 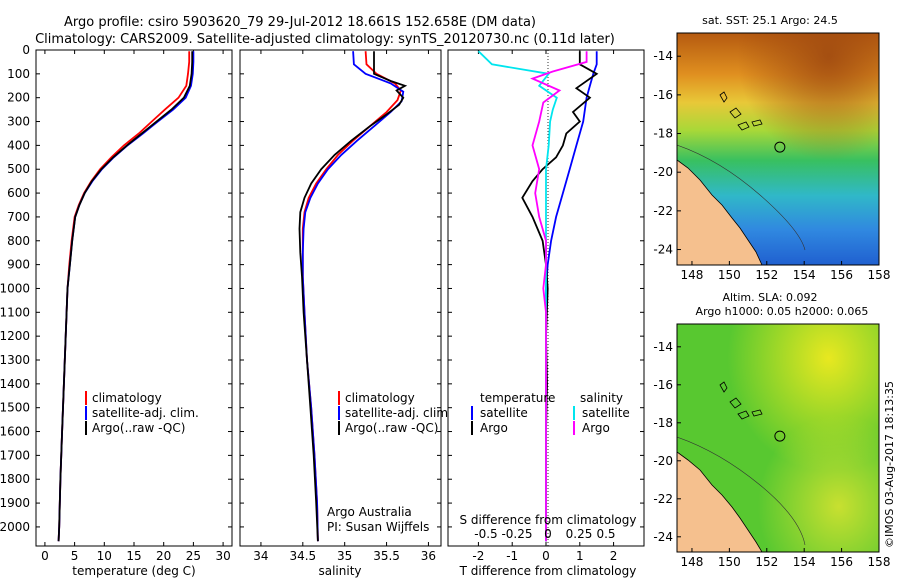 What do you see at coordinates (75, 556) in the screenshot?
I see `x-tick-label: 5` at bounding box center [75, 556].